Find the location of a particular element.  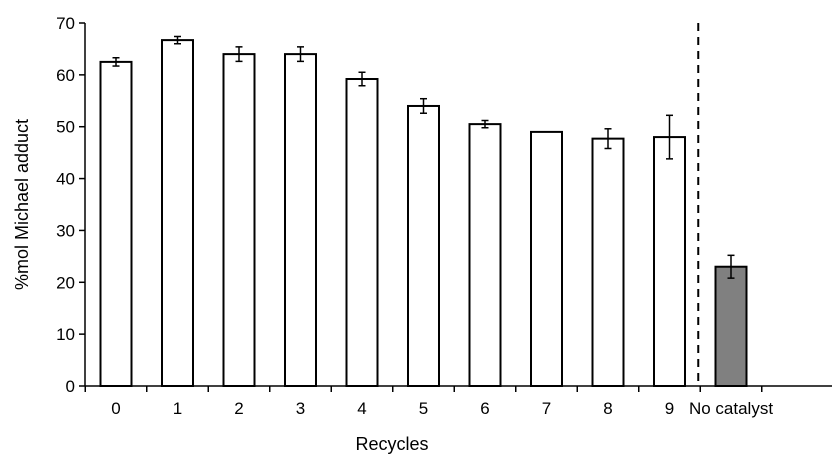

y-tick-label: 50 is located at coordinates (65, 127).